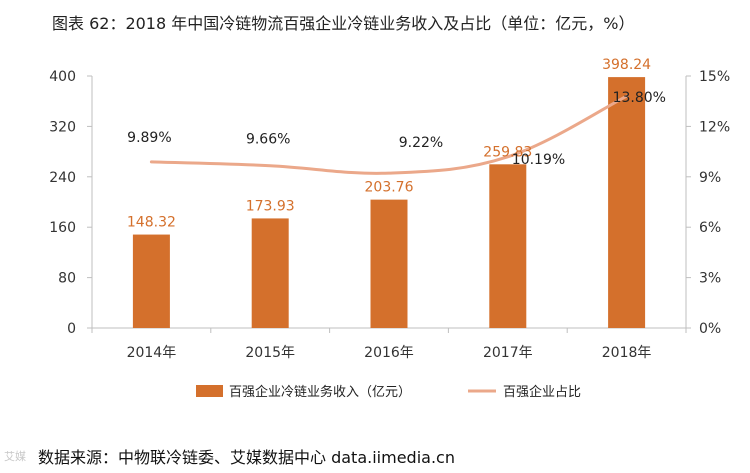 Image resolution: width=750 pixels, height=473 pixels. Describe the element at coordinates (320, 392) in the screenshot. I see `legend-bar-label: 百强企业冷链业务收入（亿元）` at that location.